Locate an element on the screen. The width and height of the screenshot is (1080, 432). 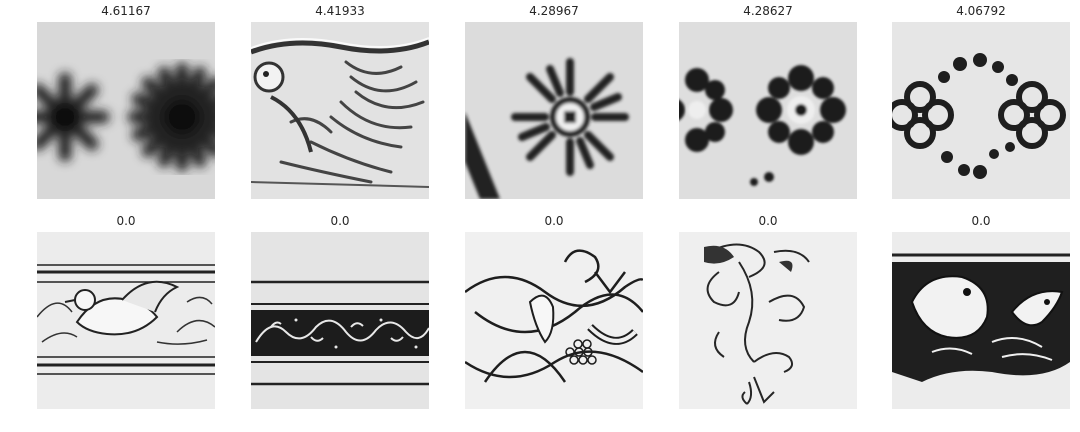
bird-border-band-image is located at coordinates (126, 320).